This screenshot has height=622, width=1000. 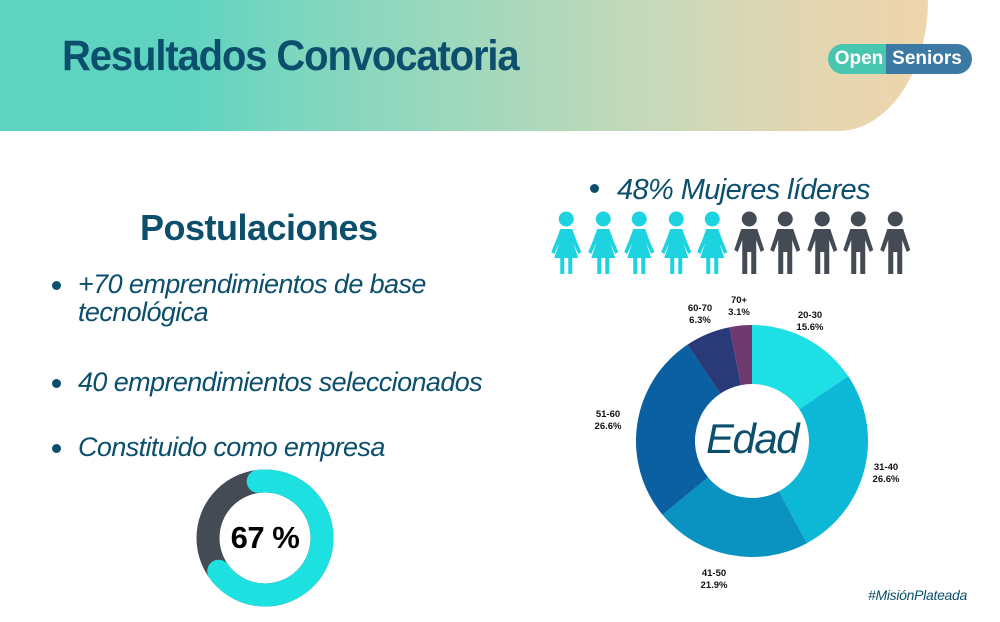 What do you see at coordinates (886, 473) in the screenshot?
I see `slice-label-31-40: 31-40 26.6%` at bounding box center [886, 473].